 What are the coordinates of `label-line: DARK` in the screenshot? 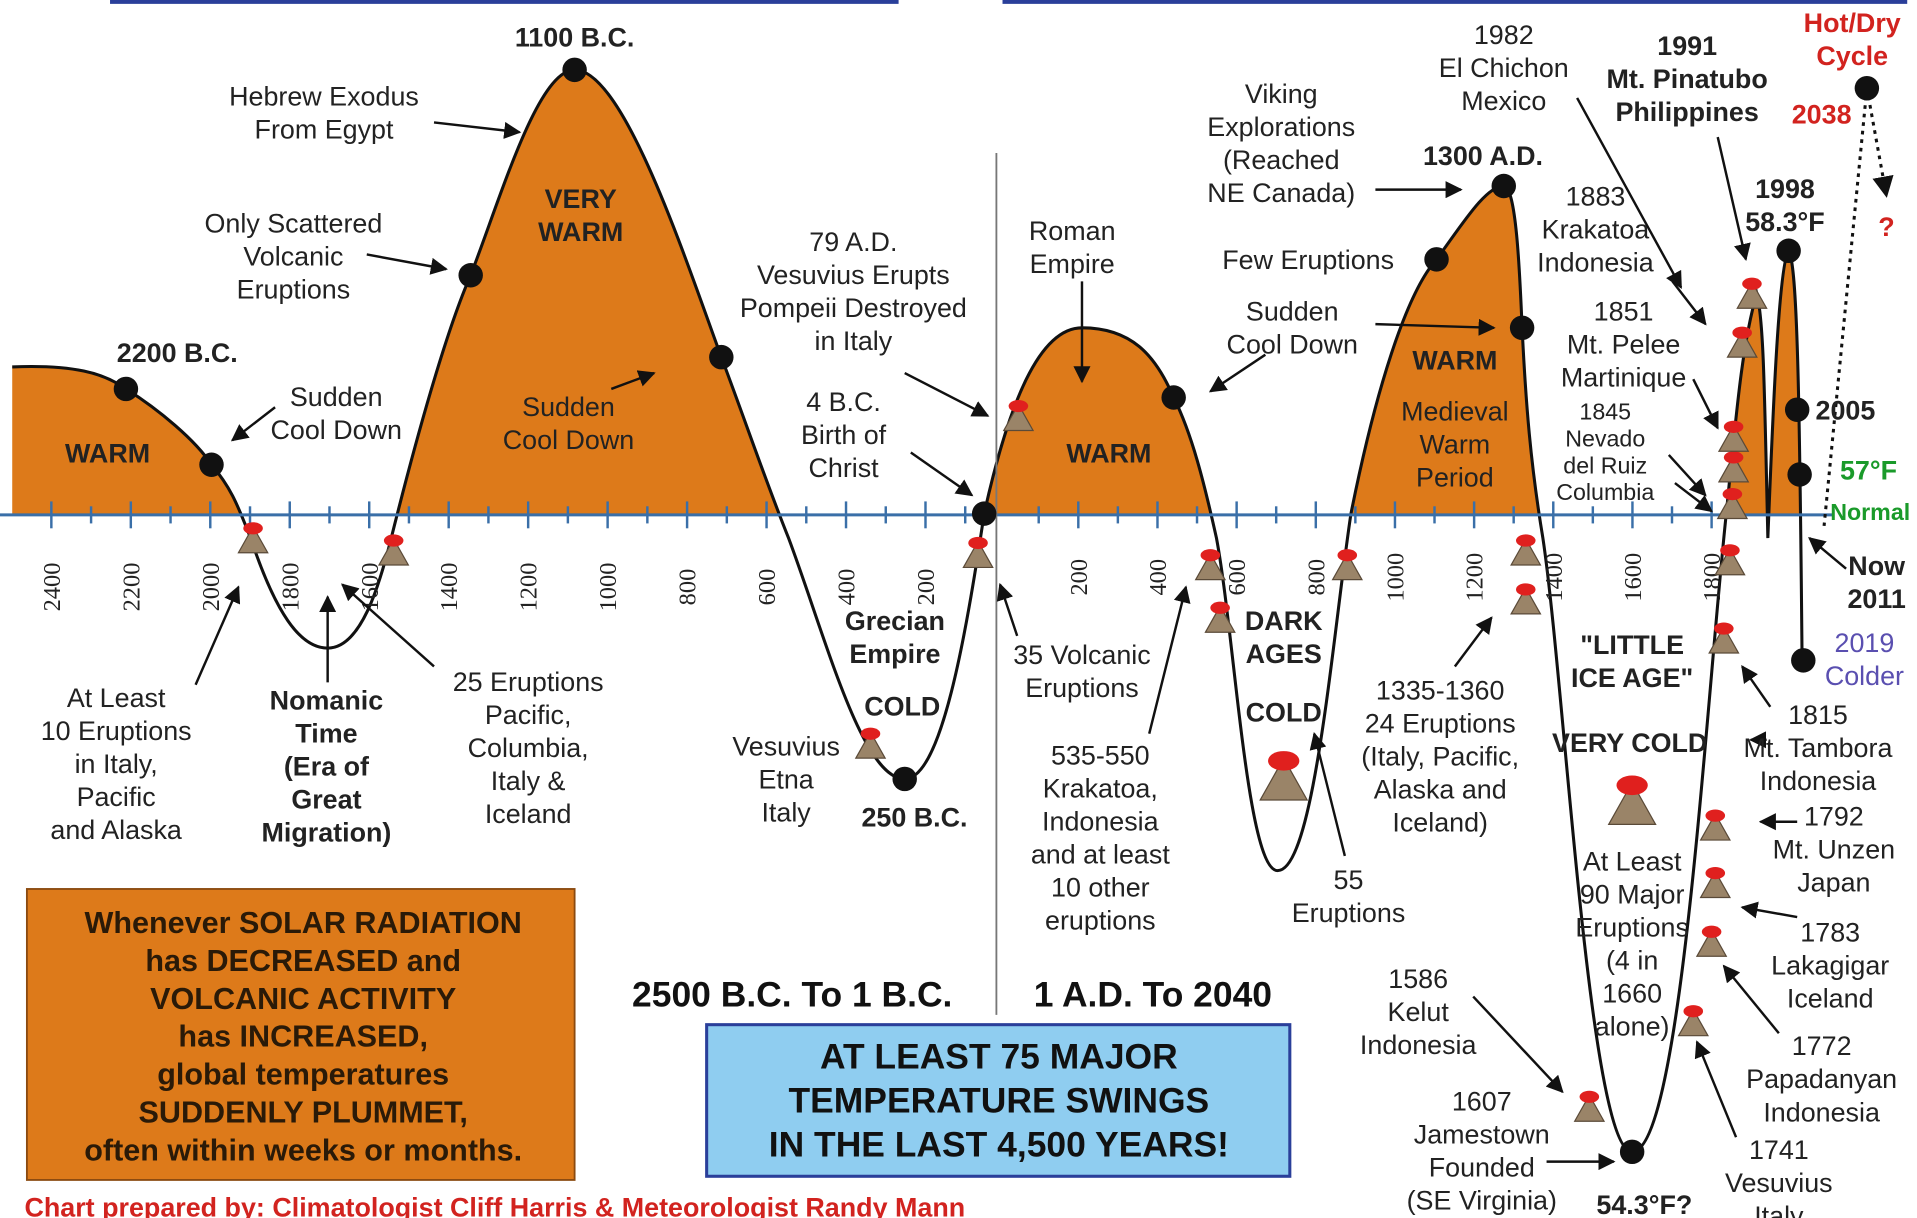 It's located at (1284, 621).